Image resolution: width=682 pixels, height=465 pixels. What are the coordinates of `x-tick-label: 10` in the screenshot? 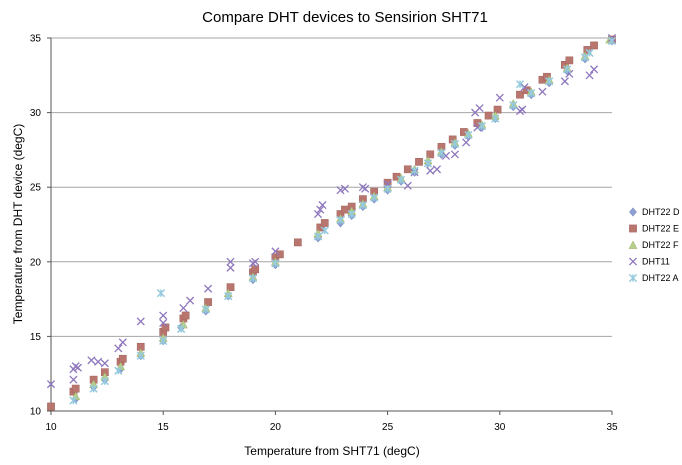 It's located at (51, 427).